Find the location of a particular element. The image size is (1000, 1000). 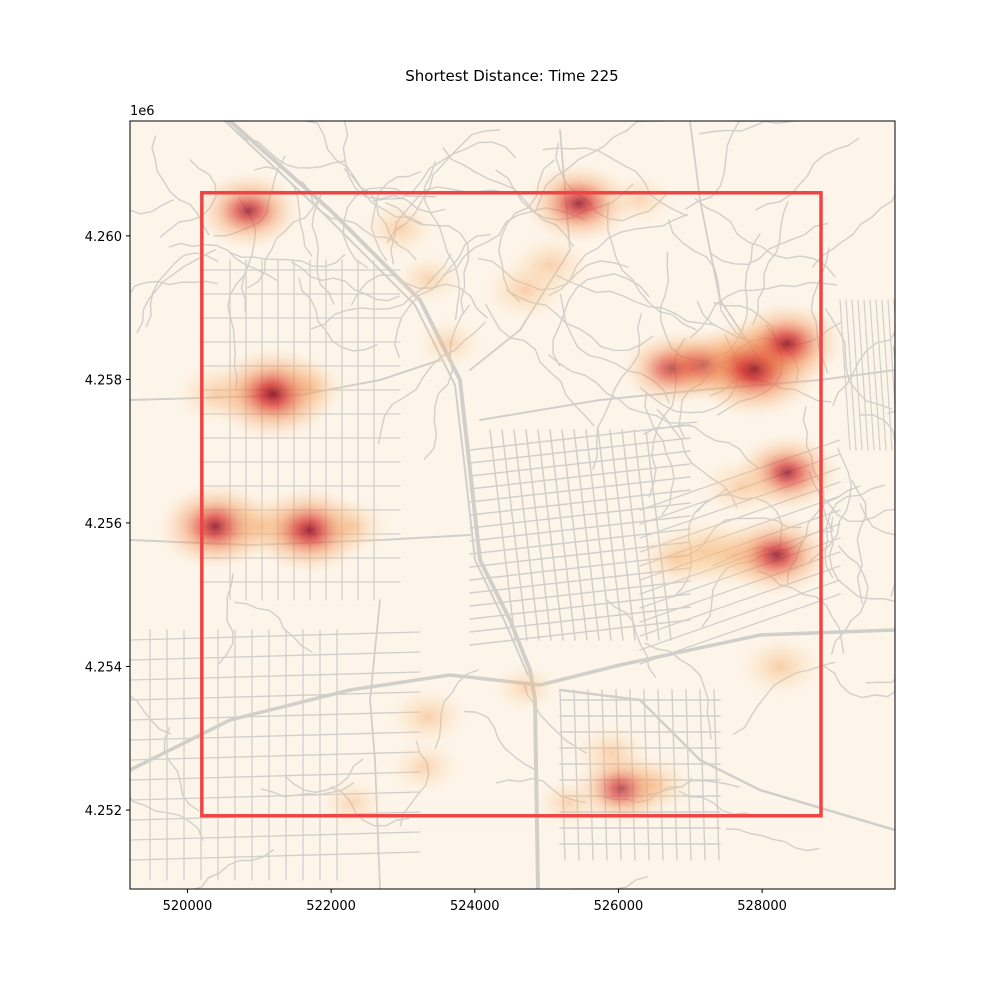

y-tick-label: 4.256 is located at coordinates (103, 524).